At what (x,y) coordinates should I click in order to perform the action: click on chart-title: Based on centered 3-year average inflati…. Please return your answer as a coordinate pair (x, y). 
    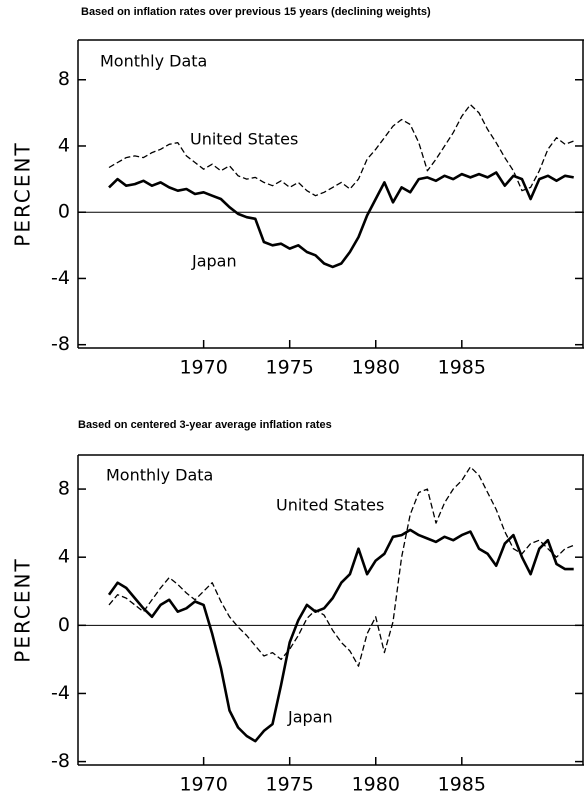
    Looking at the image, I should click on (205, 425).